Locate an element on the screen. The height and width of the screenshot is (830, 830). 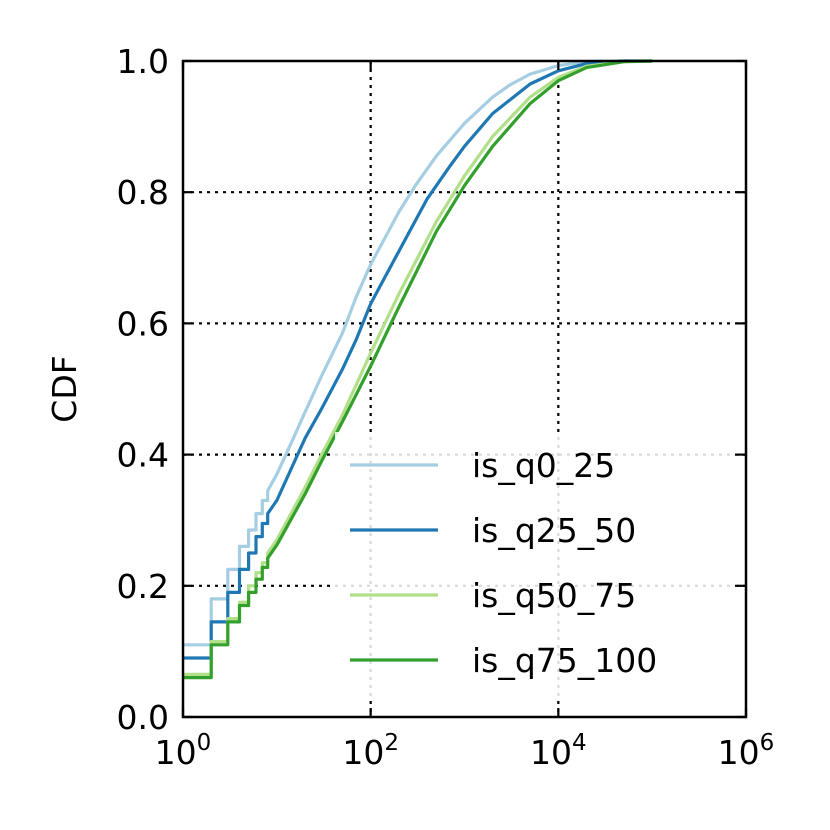
legend-label: is_q0_25 is located at coordinates (543, 465).